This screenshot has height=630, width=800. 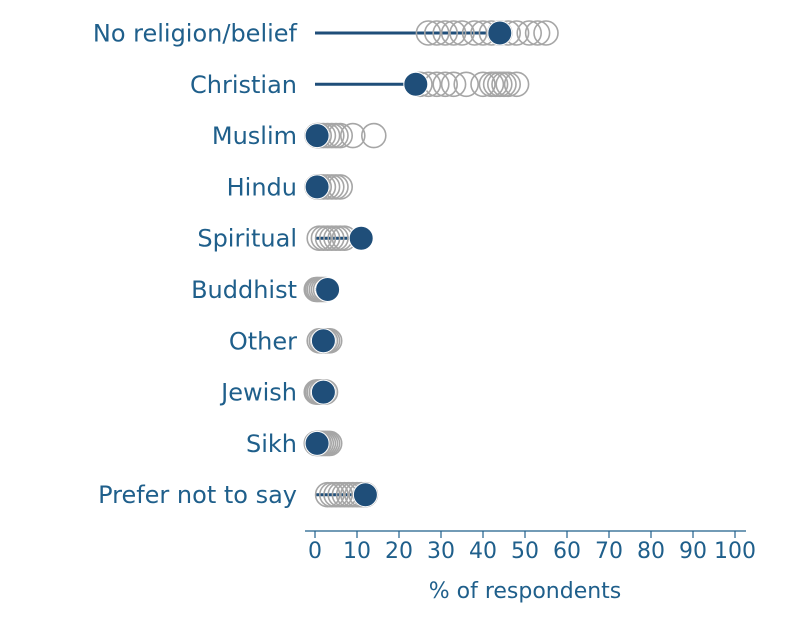 What do you see at coordinates (399, 551) in the screenshot?
I see `x-tick-label: 20` at bounding box center [399, 551].